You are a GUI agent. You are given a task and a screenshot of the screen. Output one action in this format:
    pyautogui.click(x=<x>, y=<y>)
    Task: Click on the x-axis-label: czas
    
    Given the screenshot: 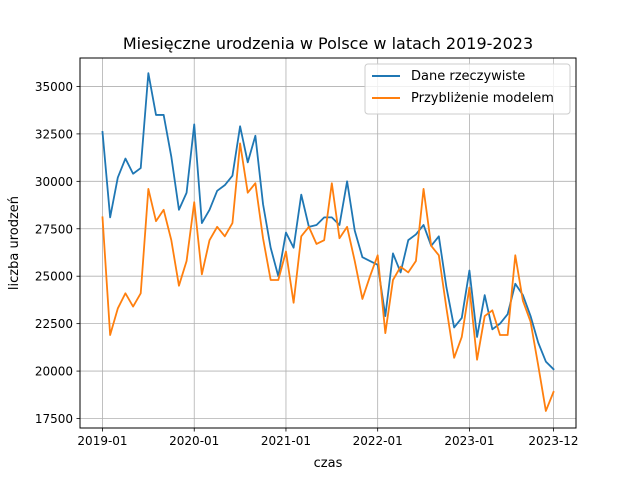 What is the action you would take?
    pyautogui.click(x=328, y=463)
    